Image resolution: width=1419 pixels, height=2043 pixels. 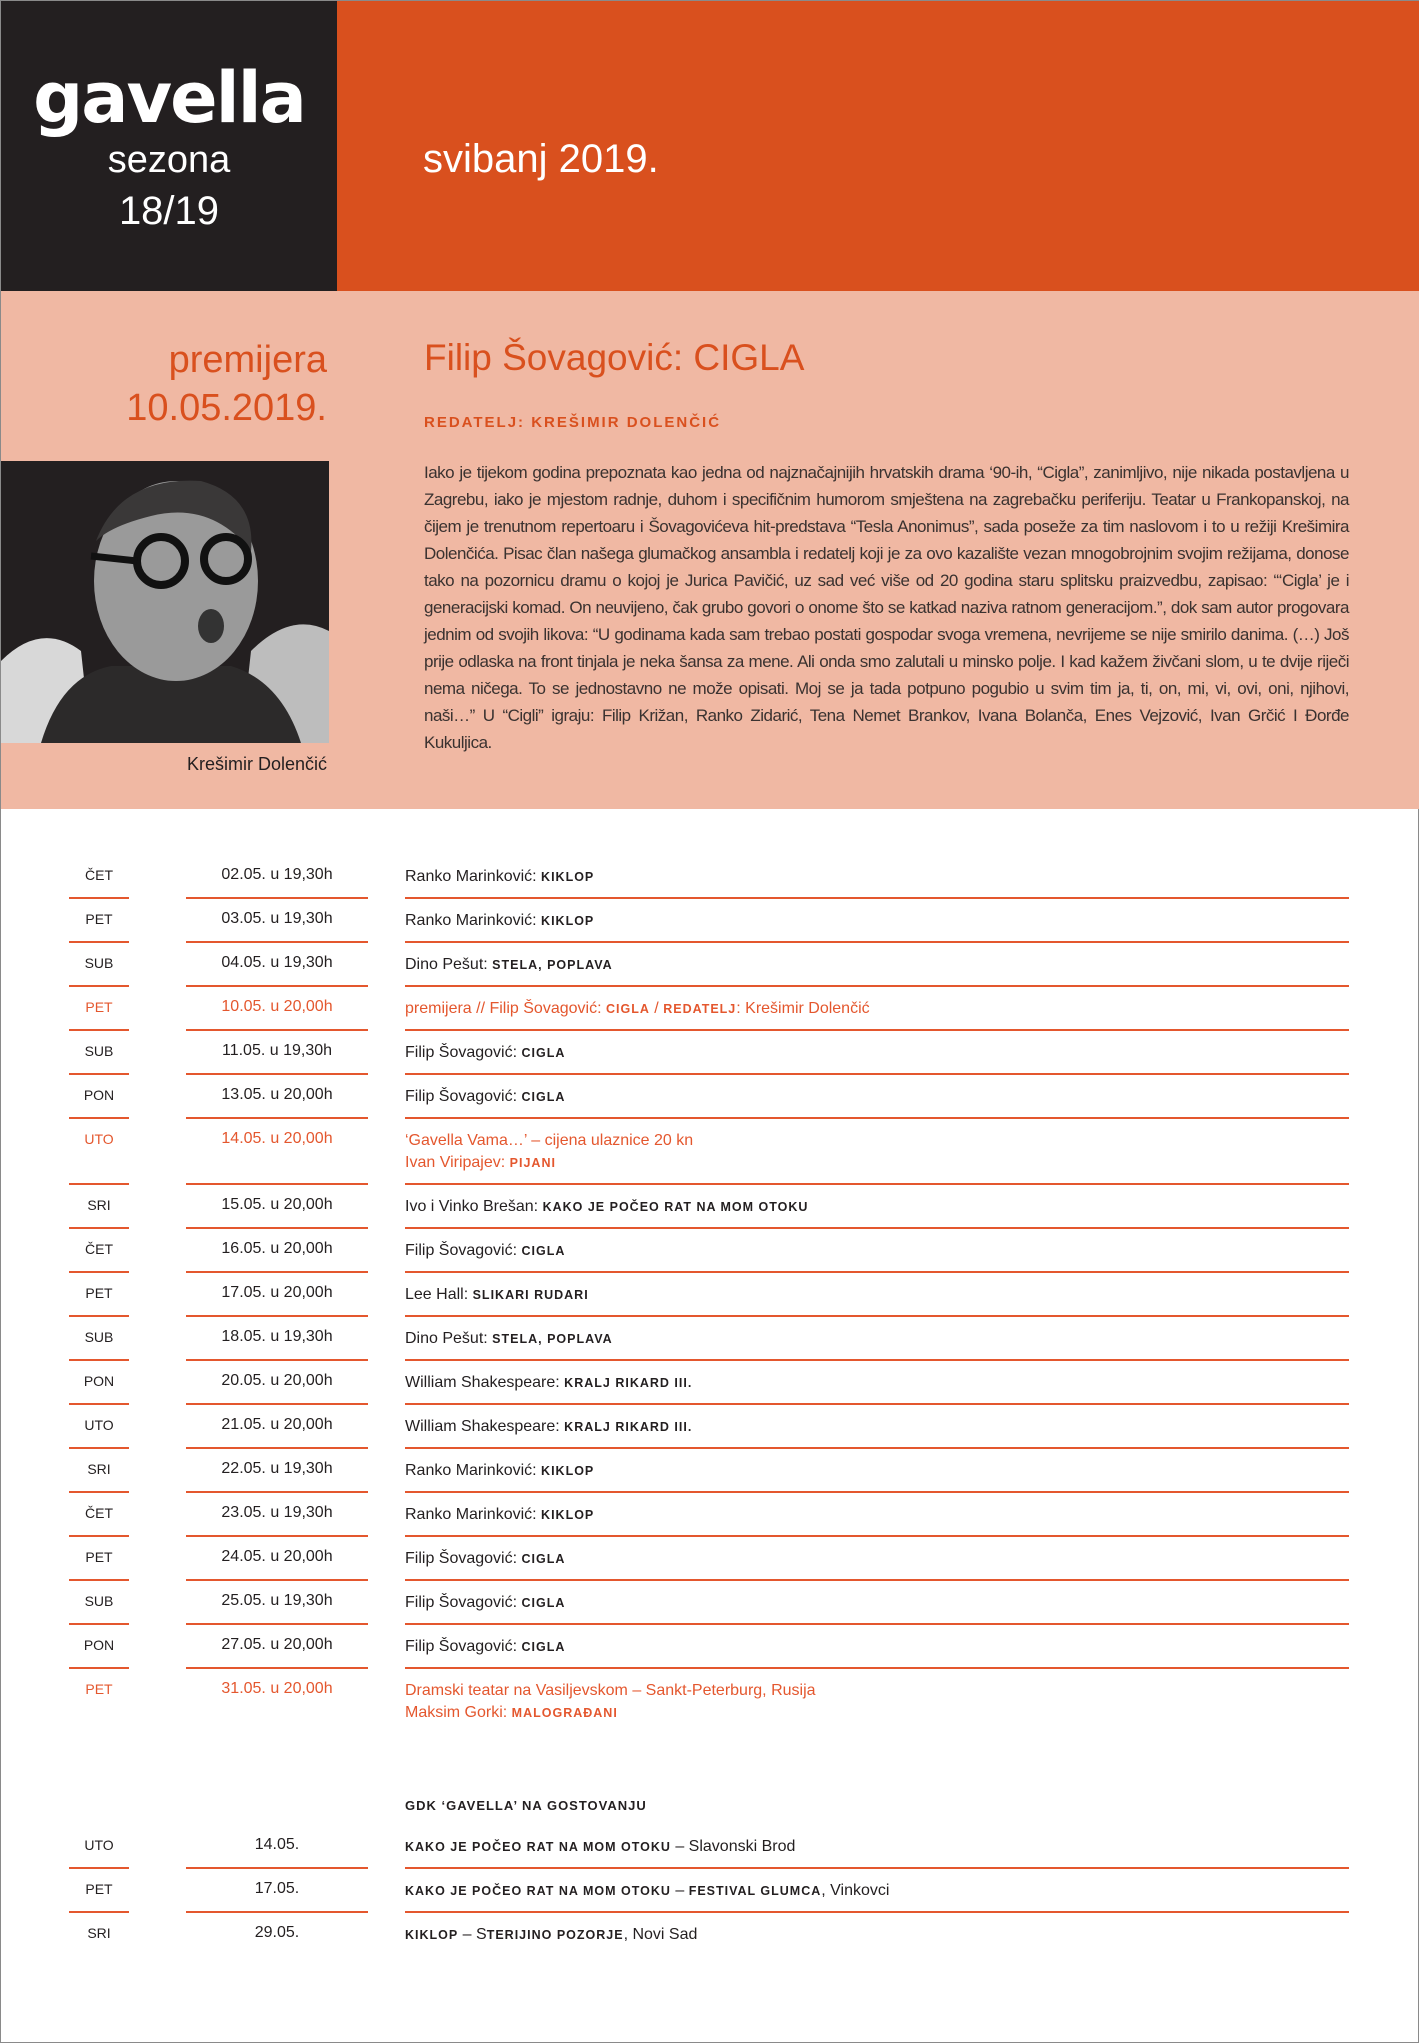 I want to click on date-time: 02.05. u 19,30h, so click(x=277, y=874).